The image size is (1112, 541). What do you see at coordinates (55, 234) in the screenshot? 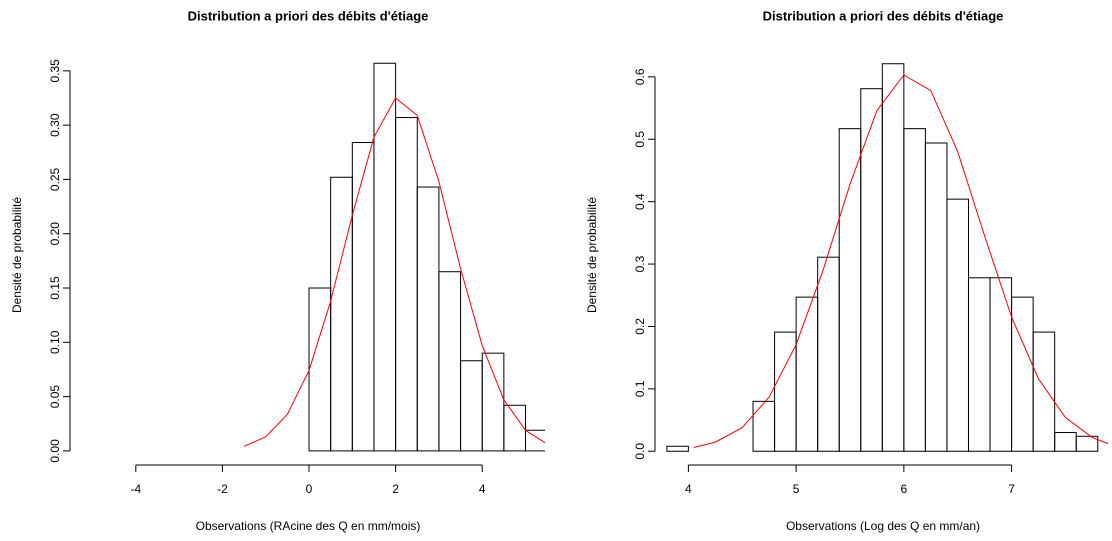
I see `y-tick-label: 0.20` at bounding box center [55, 234].